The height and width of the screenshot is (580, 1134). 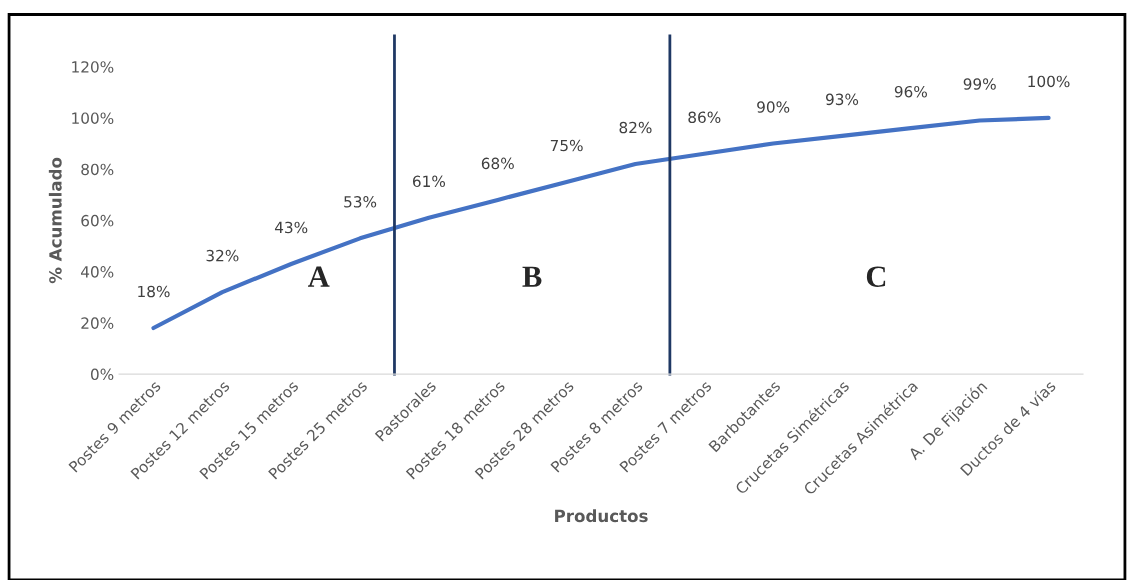 What do you see at coordinates (93, 118) in the screenshot?
I see `y-tick-label: 100%` at bounding box center [93, 118].